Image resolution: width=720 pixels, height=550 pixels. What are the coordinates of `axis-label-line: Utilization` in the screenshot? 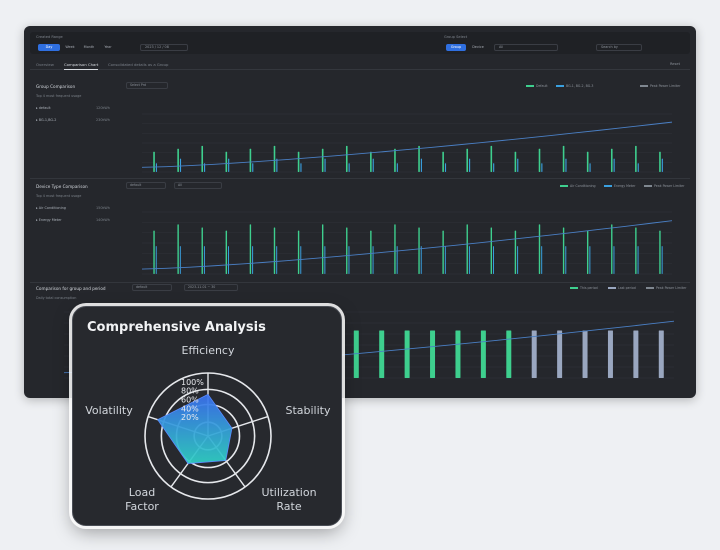 It's located at (289, 492).